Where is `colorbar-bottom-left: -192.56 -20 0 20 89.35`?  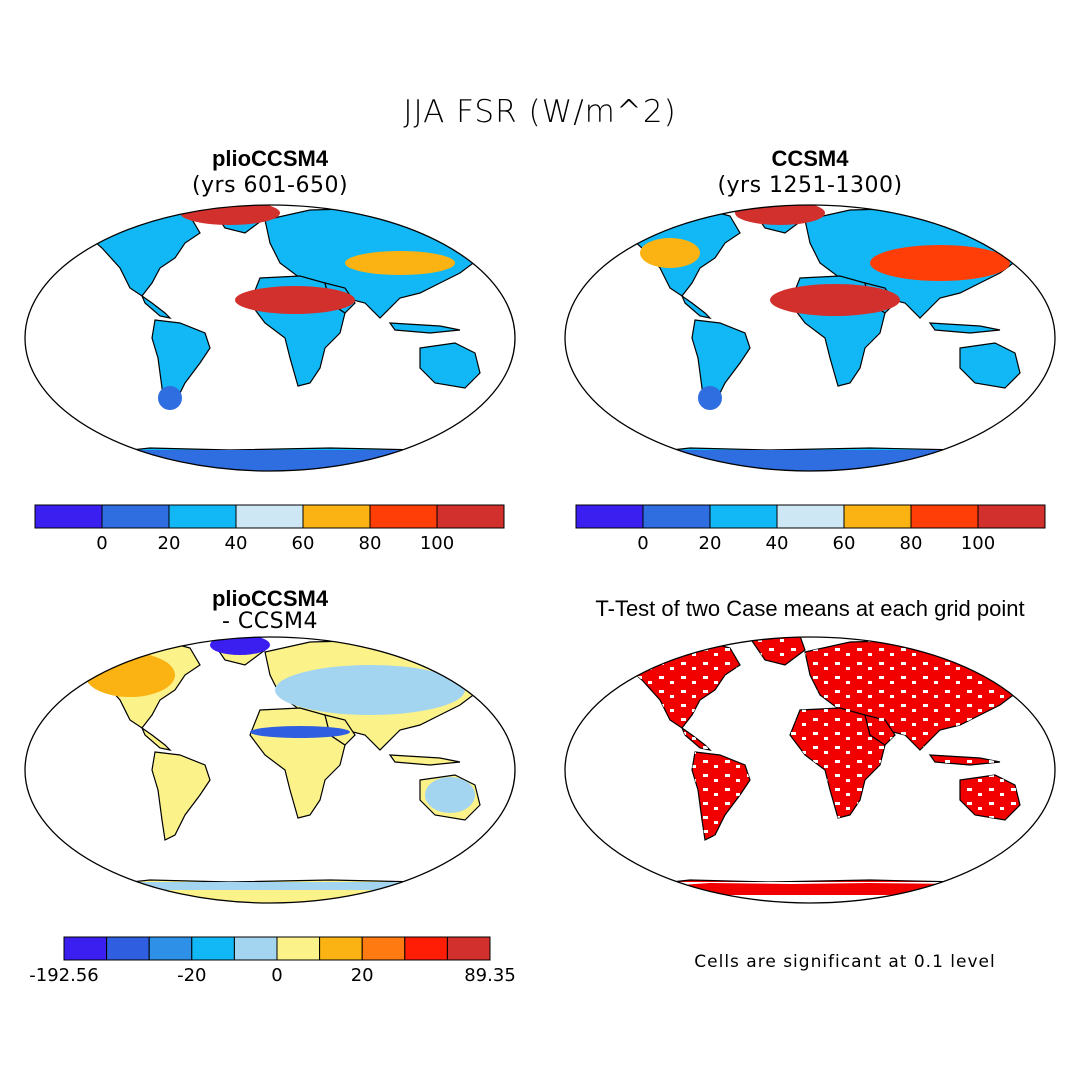
colorbar-bottom-left: -192.56 -20 0 20 89.35 is located at coordinates (272, 961).